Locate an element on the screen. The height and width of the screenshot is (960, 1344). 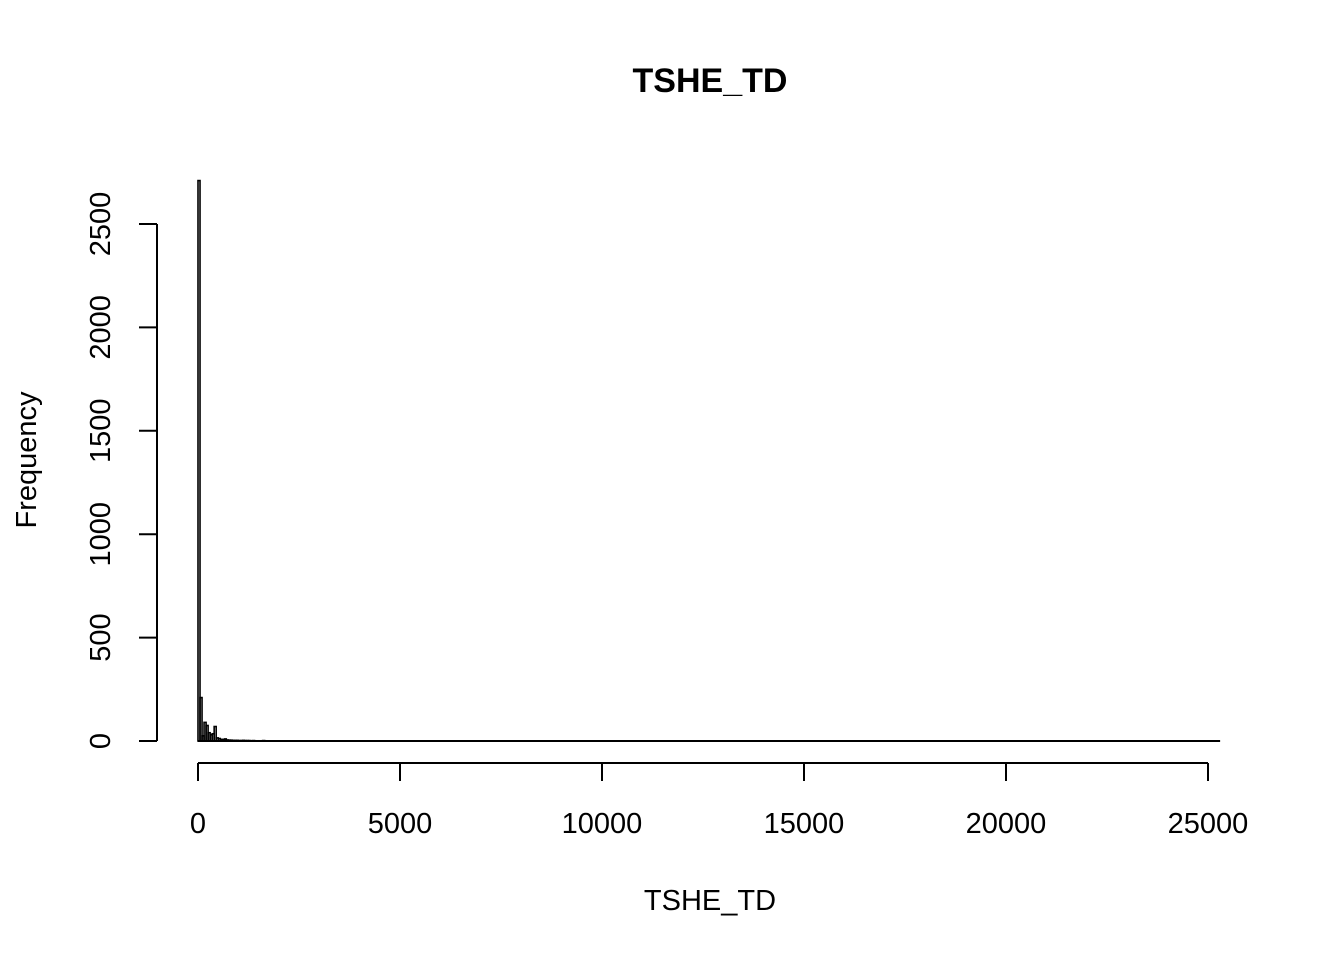
y-tick-label: 1500 is located at coordinates (101, 431).